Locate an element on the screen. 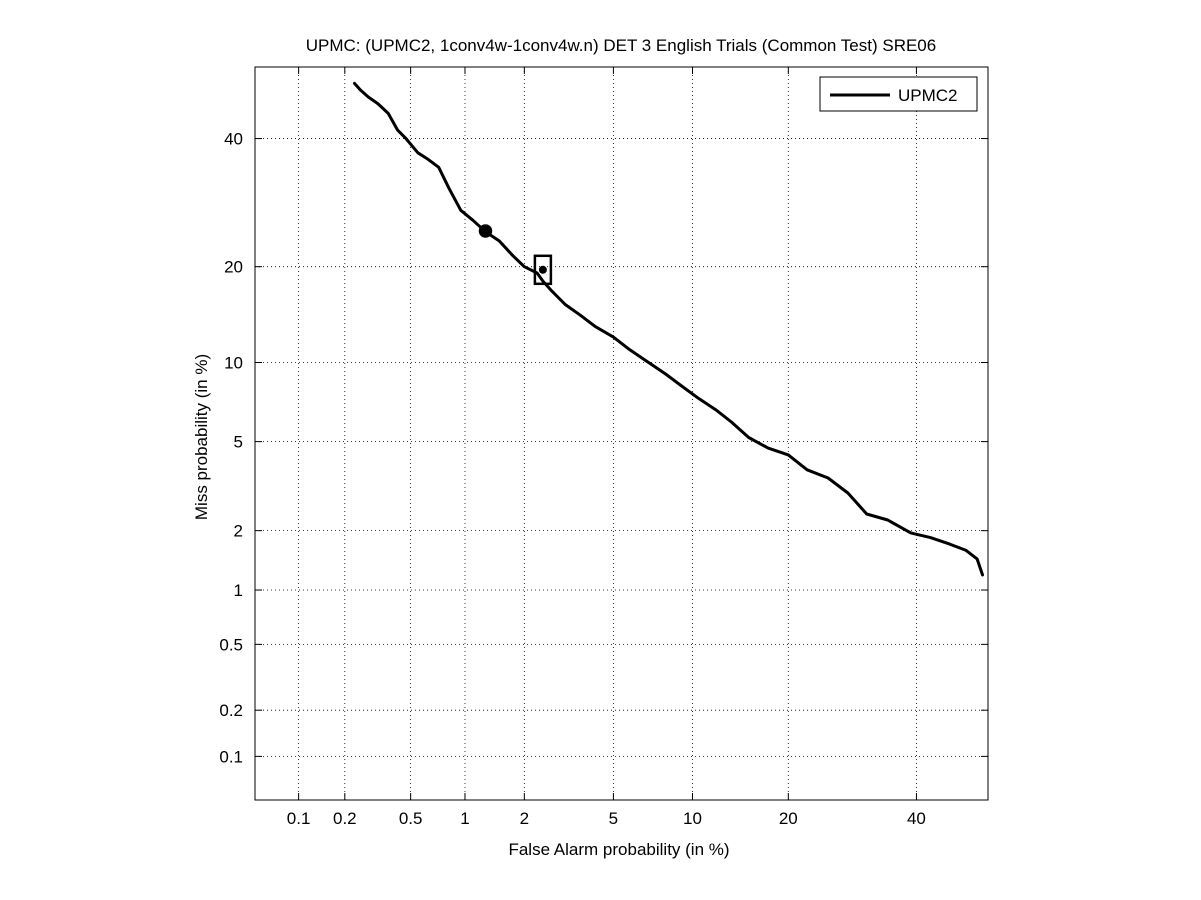 The height and width of the screenshot is (900, 1201). y-tick-label: 20 is located at coordinates (233, 267).